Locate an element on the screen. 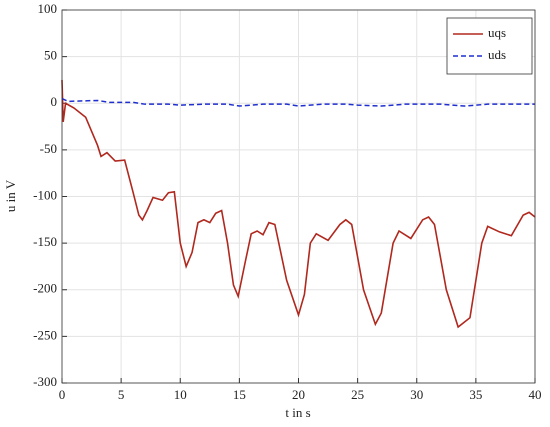  x-tick-label: 5 is located at coordinates (121, 394).